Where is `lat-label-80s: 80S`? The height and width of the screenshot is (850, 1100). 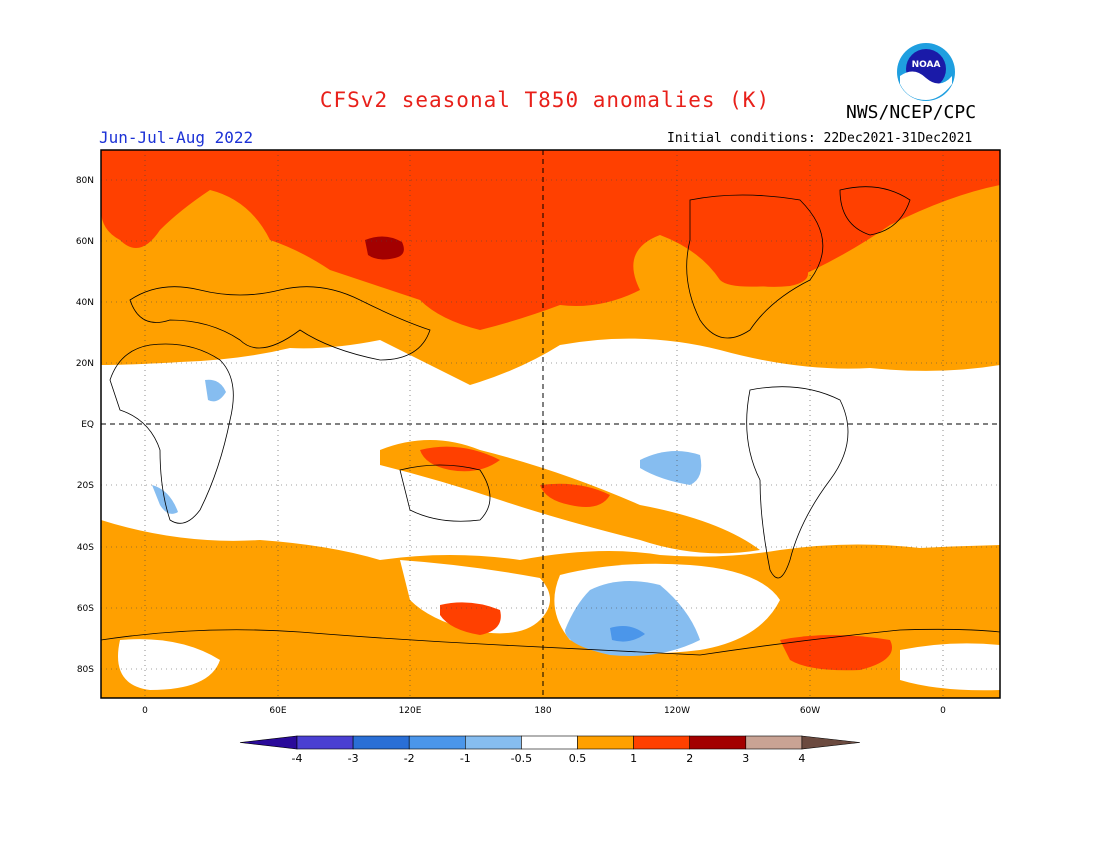
lat-label-80s: 80S is located at coordinates (85, 670).